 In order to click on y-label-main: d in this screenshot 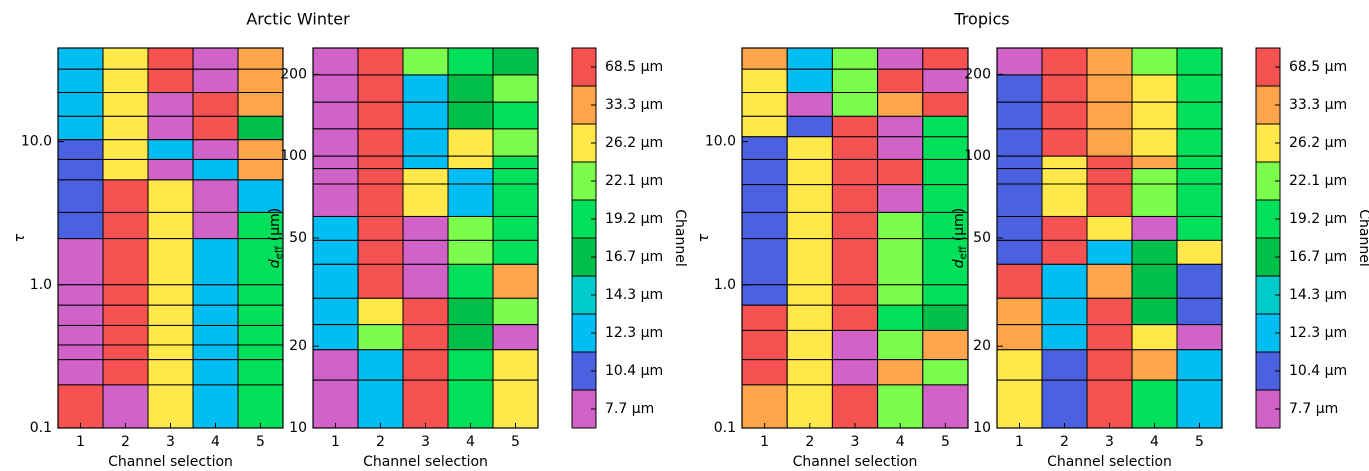, I will do `click(959, 263)`.